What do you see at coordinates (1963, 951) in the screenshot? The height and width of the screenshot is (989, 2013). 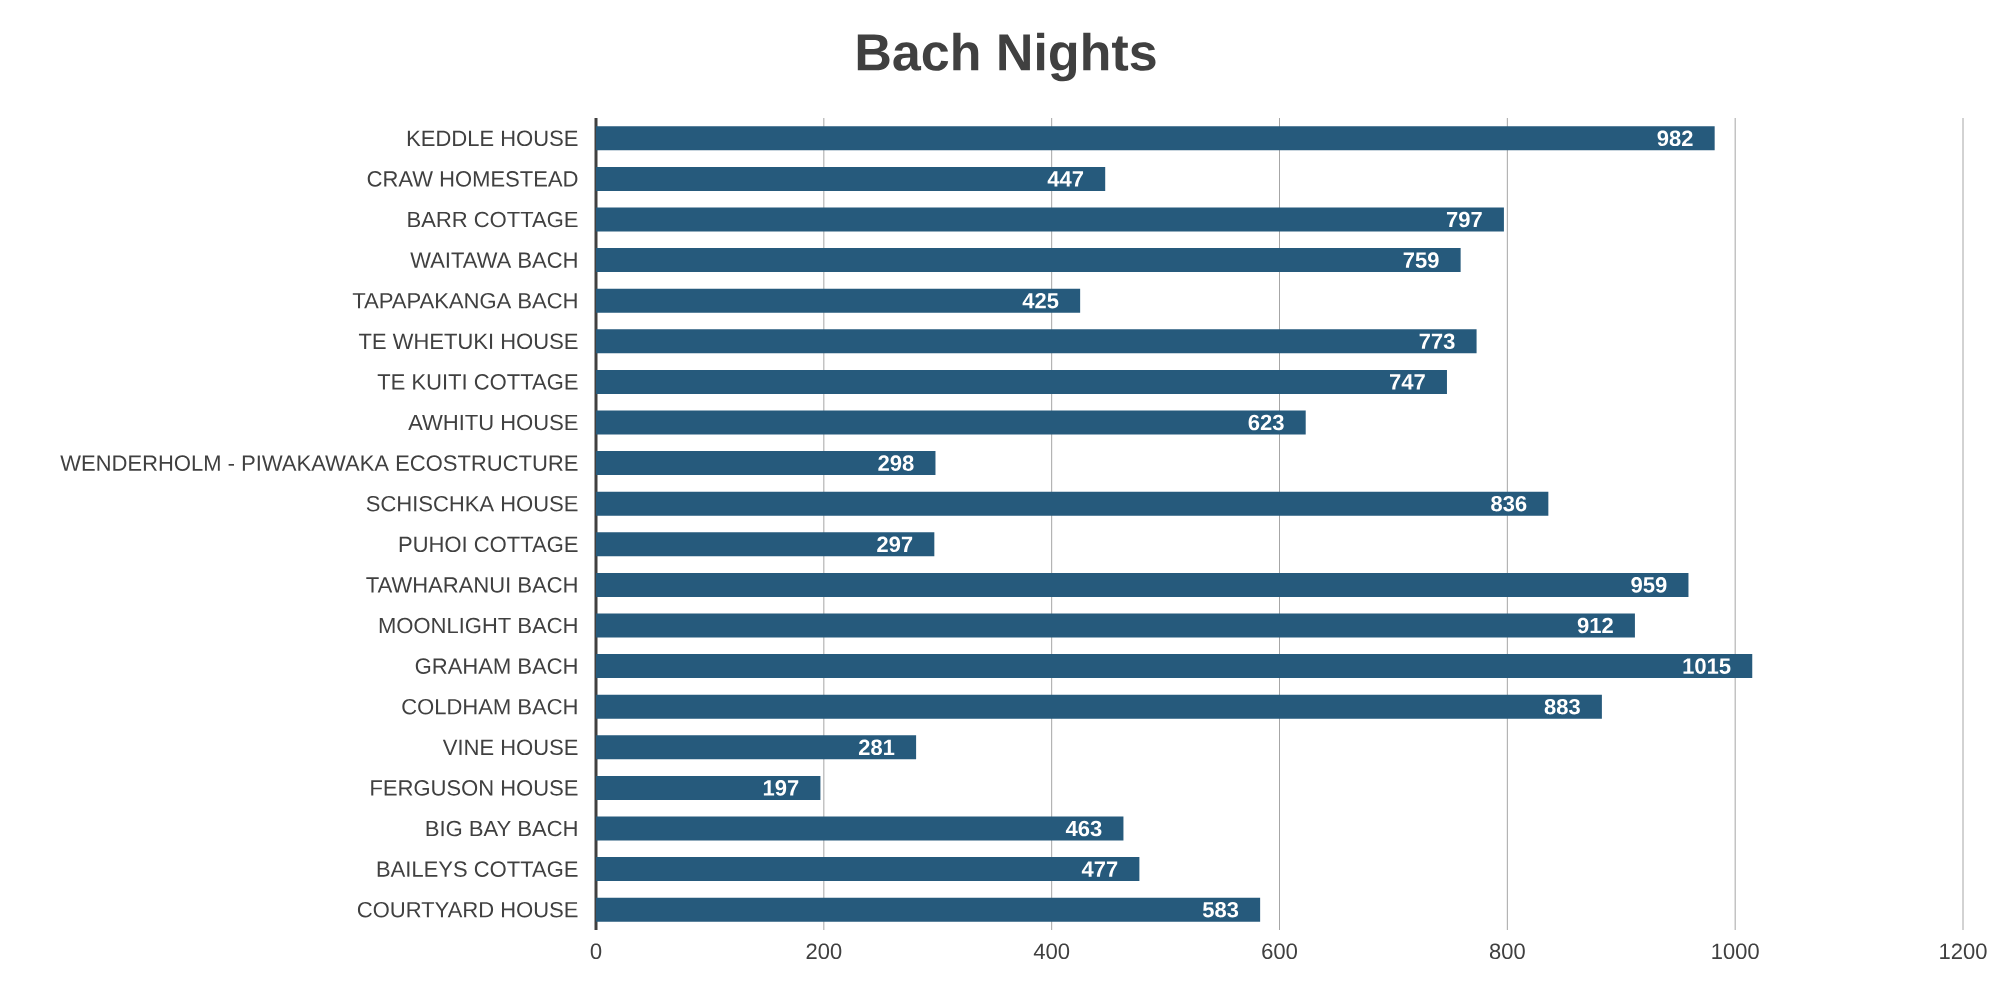 I see `x-tick-label: 1200` at bounding box center [1963, 951].